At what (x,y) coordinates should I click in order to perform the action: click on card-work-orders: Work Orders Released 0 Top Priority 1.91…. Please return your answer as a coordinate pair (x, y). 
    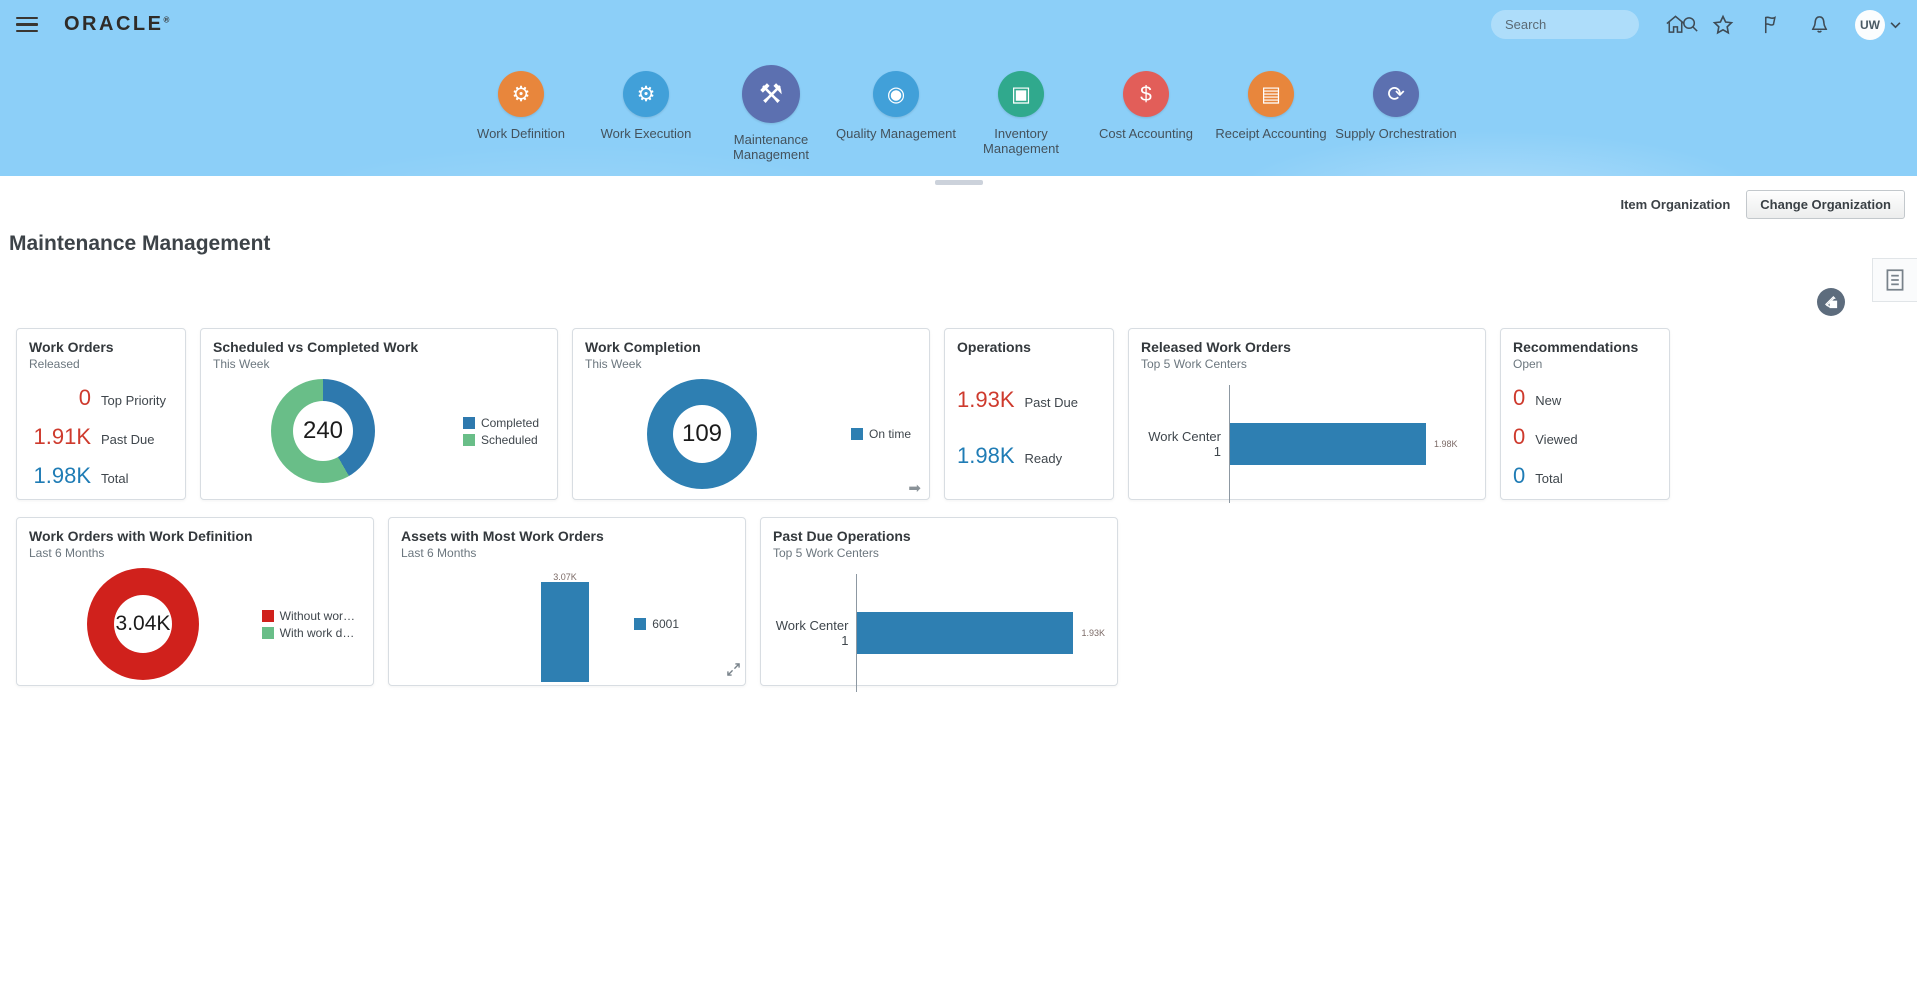
    Looking at the image, I should click on (101, 414).